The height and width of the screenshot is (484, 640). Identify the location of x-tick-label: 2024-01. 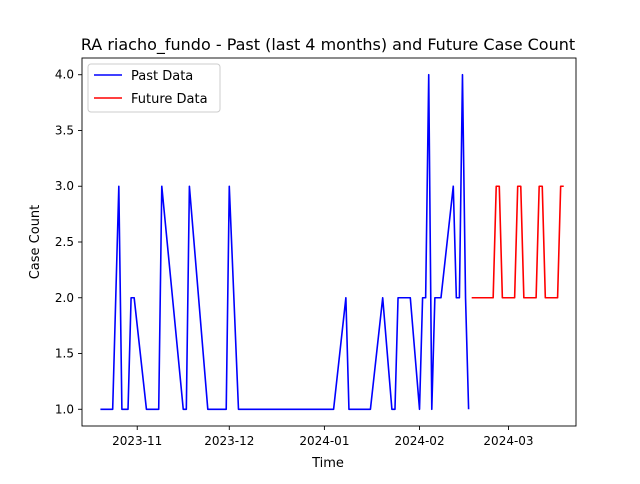
(324, 441).